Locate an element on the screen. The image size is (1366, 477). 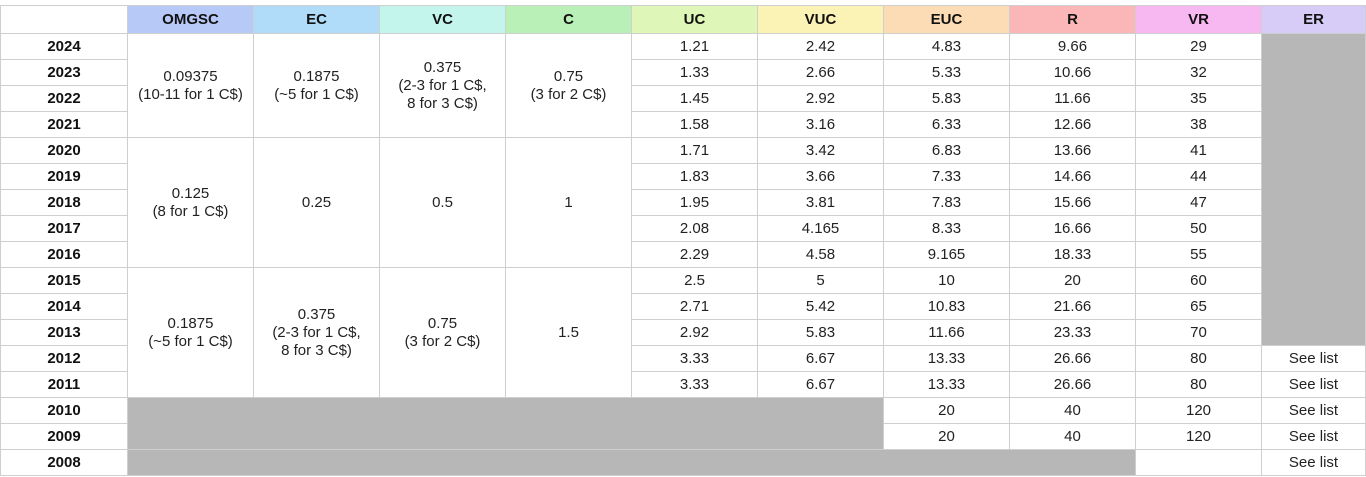
vc-cell: 0.75 (3 for 2 C$) is located at coordinates (442, 332).